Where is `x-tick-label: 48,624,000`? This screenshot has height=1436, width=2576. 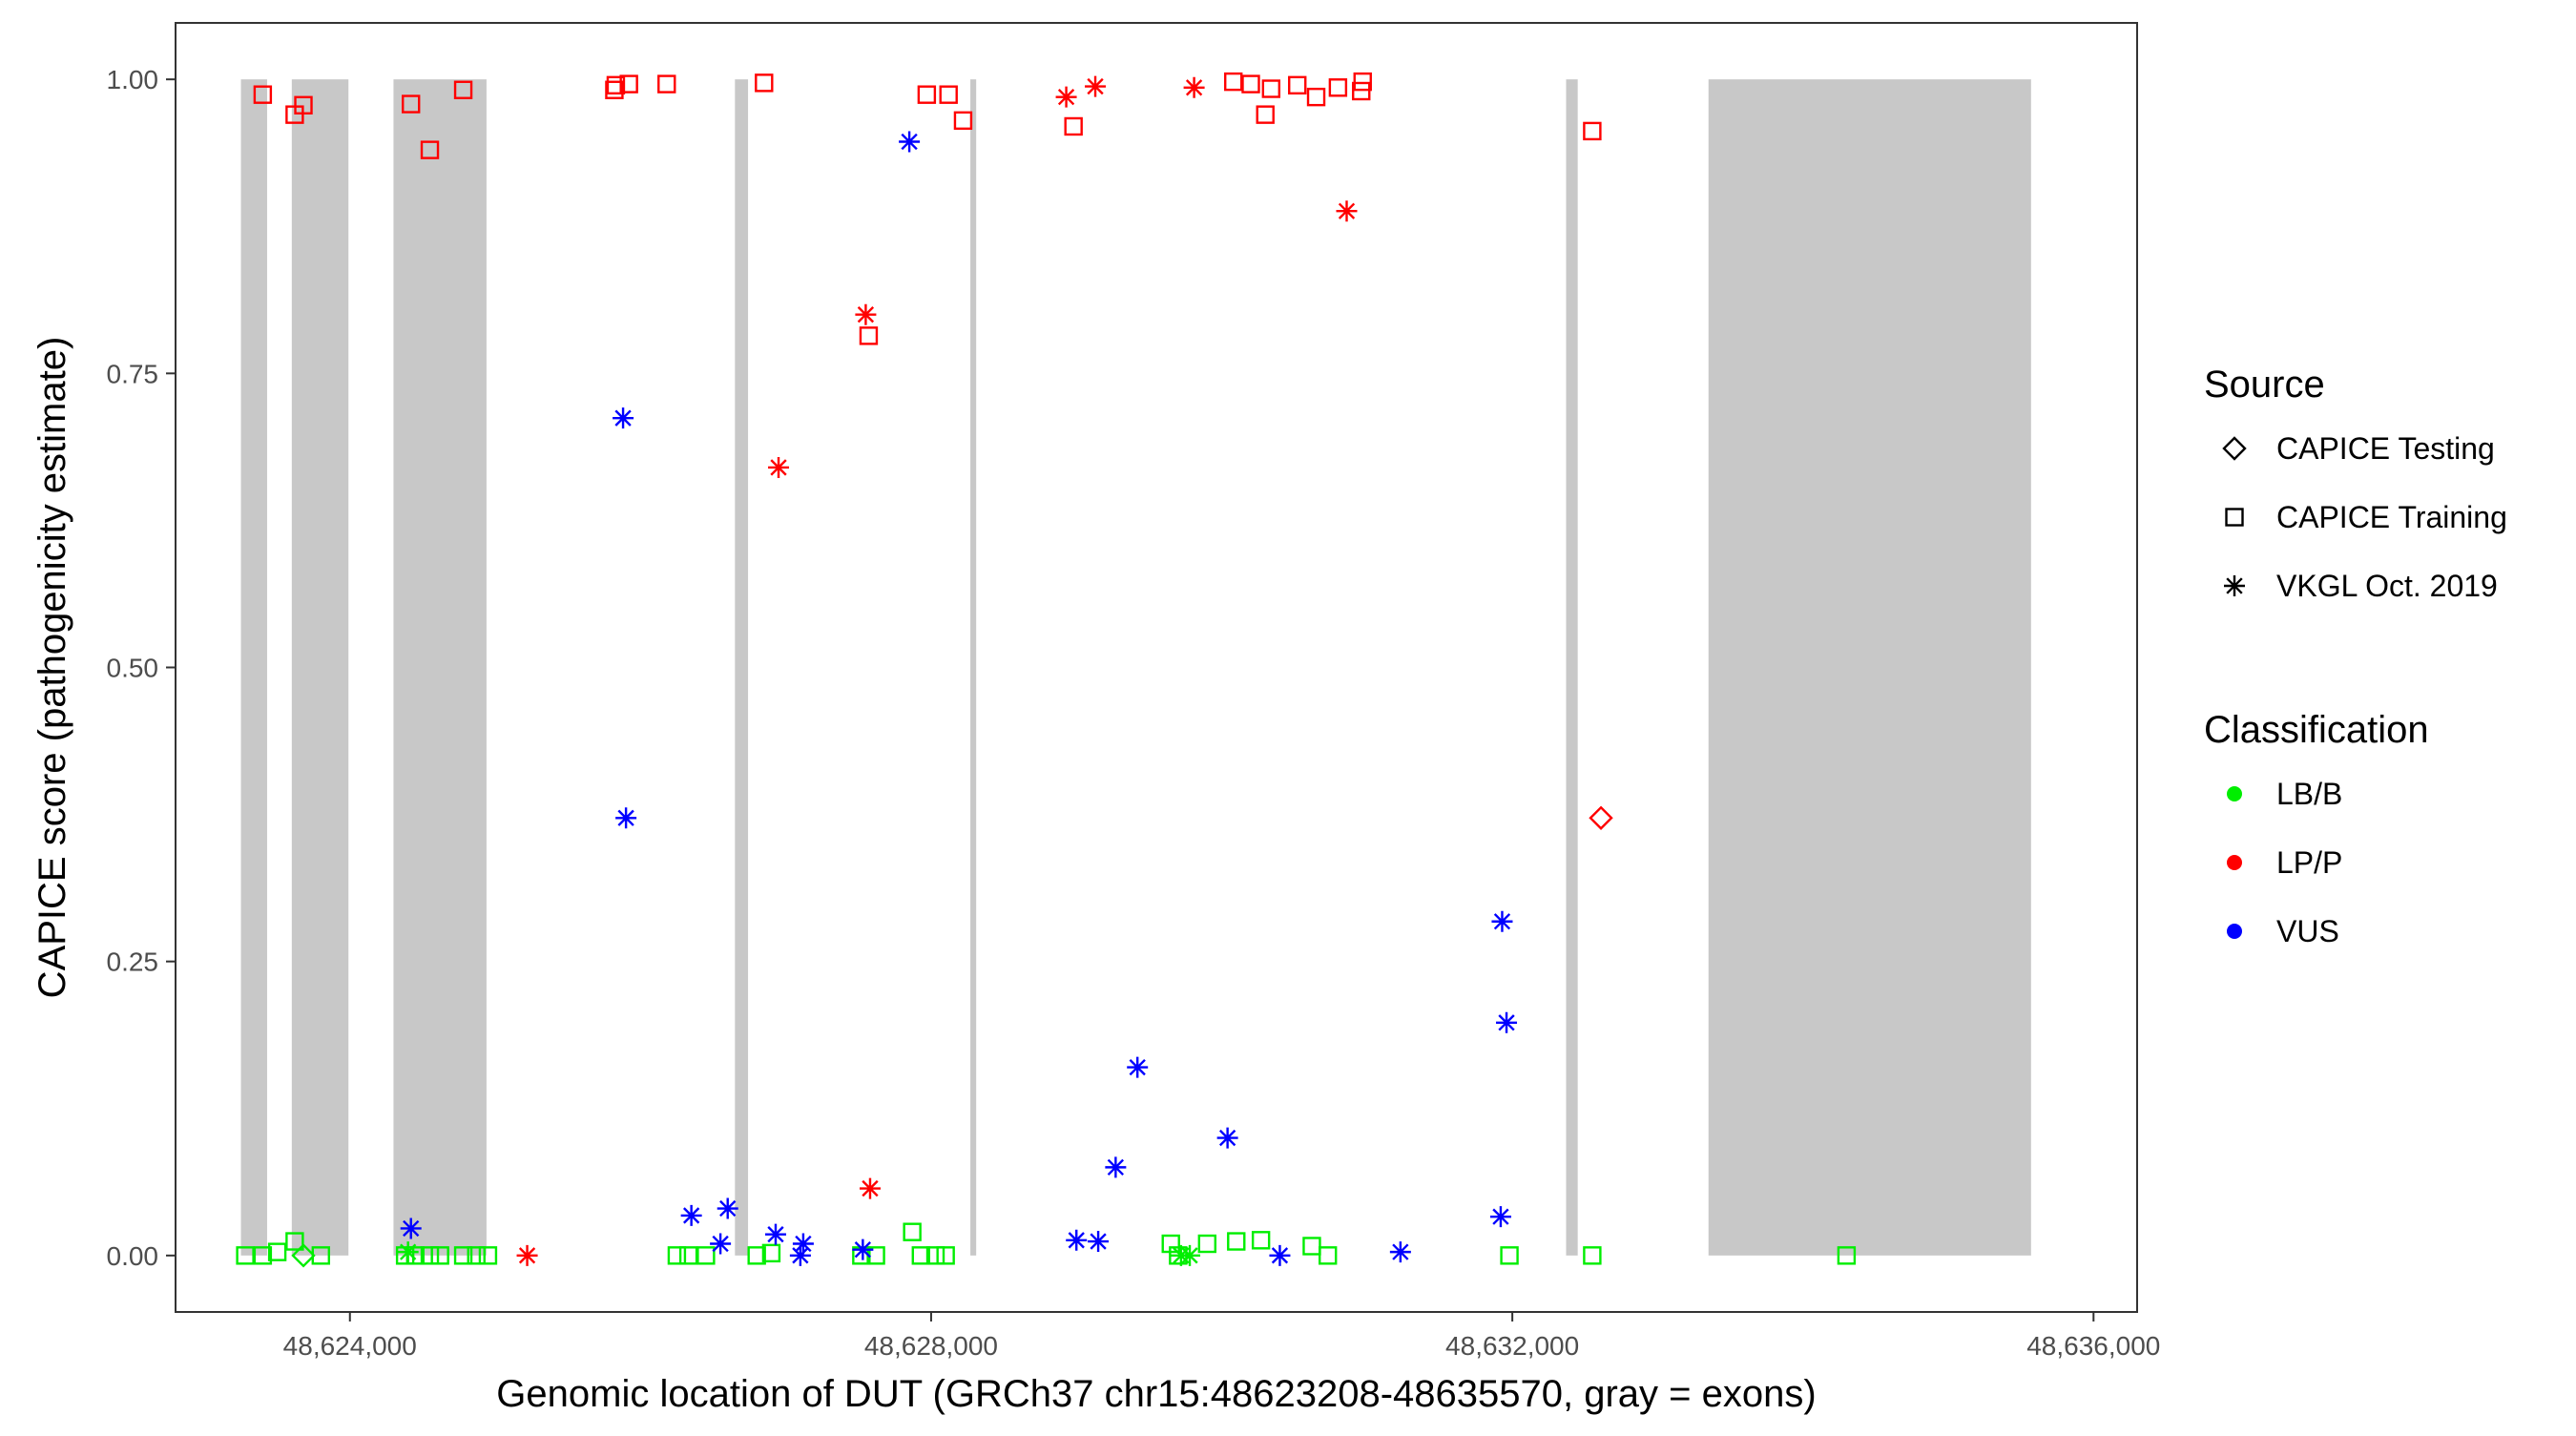
x-tick-label: 48,624,000 is located at coordinates (350, 1346).